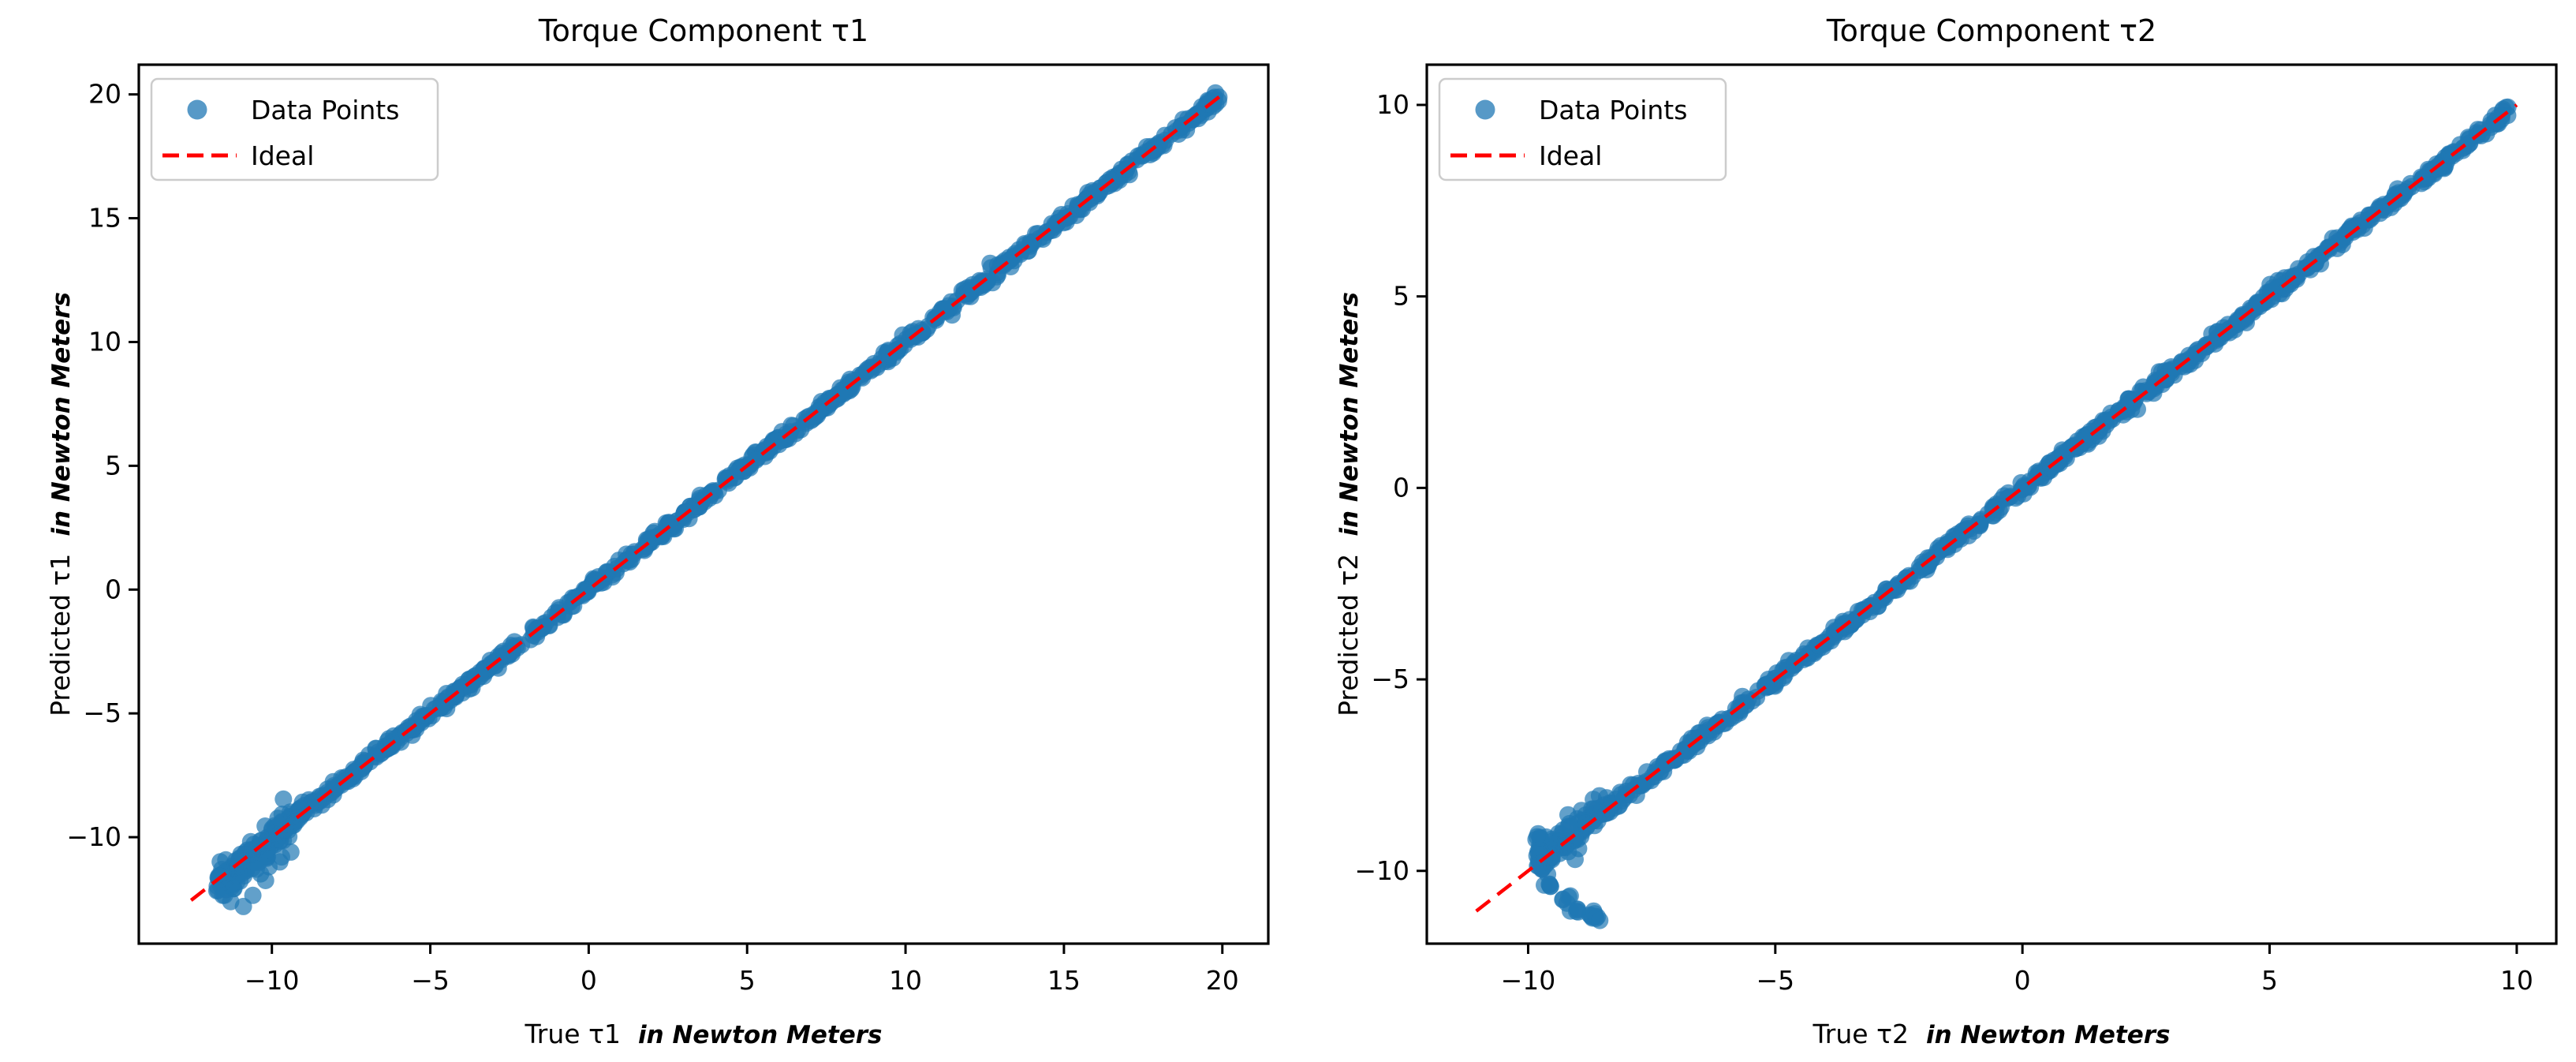  Describe the element at coordinates (704, 1034) in the screenshot. I see `x-axis-label: True τ1 in Newton Meters` at that location.